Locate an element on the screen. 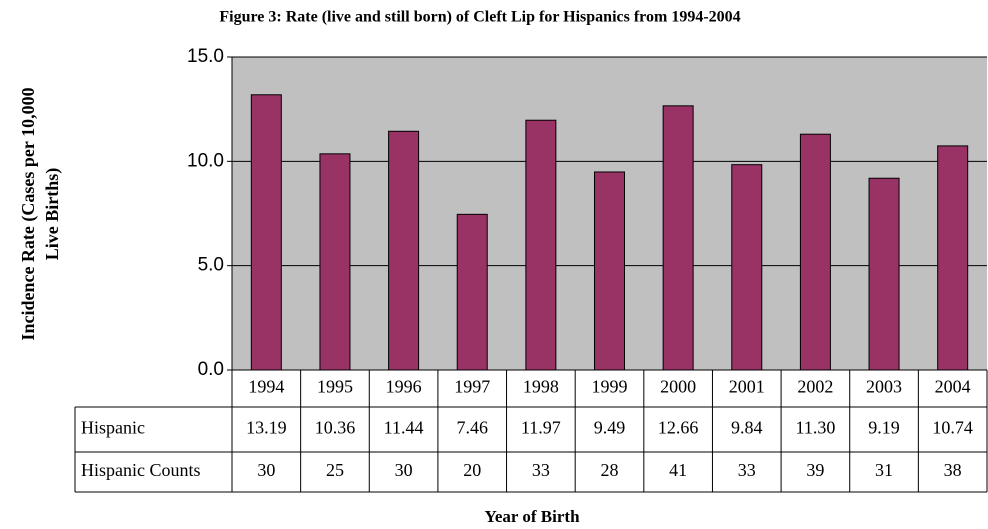 The image size is (988, 529). table-value: 11.44 is located at coordinates (404, 428).